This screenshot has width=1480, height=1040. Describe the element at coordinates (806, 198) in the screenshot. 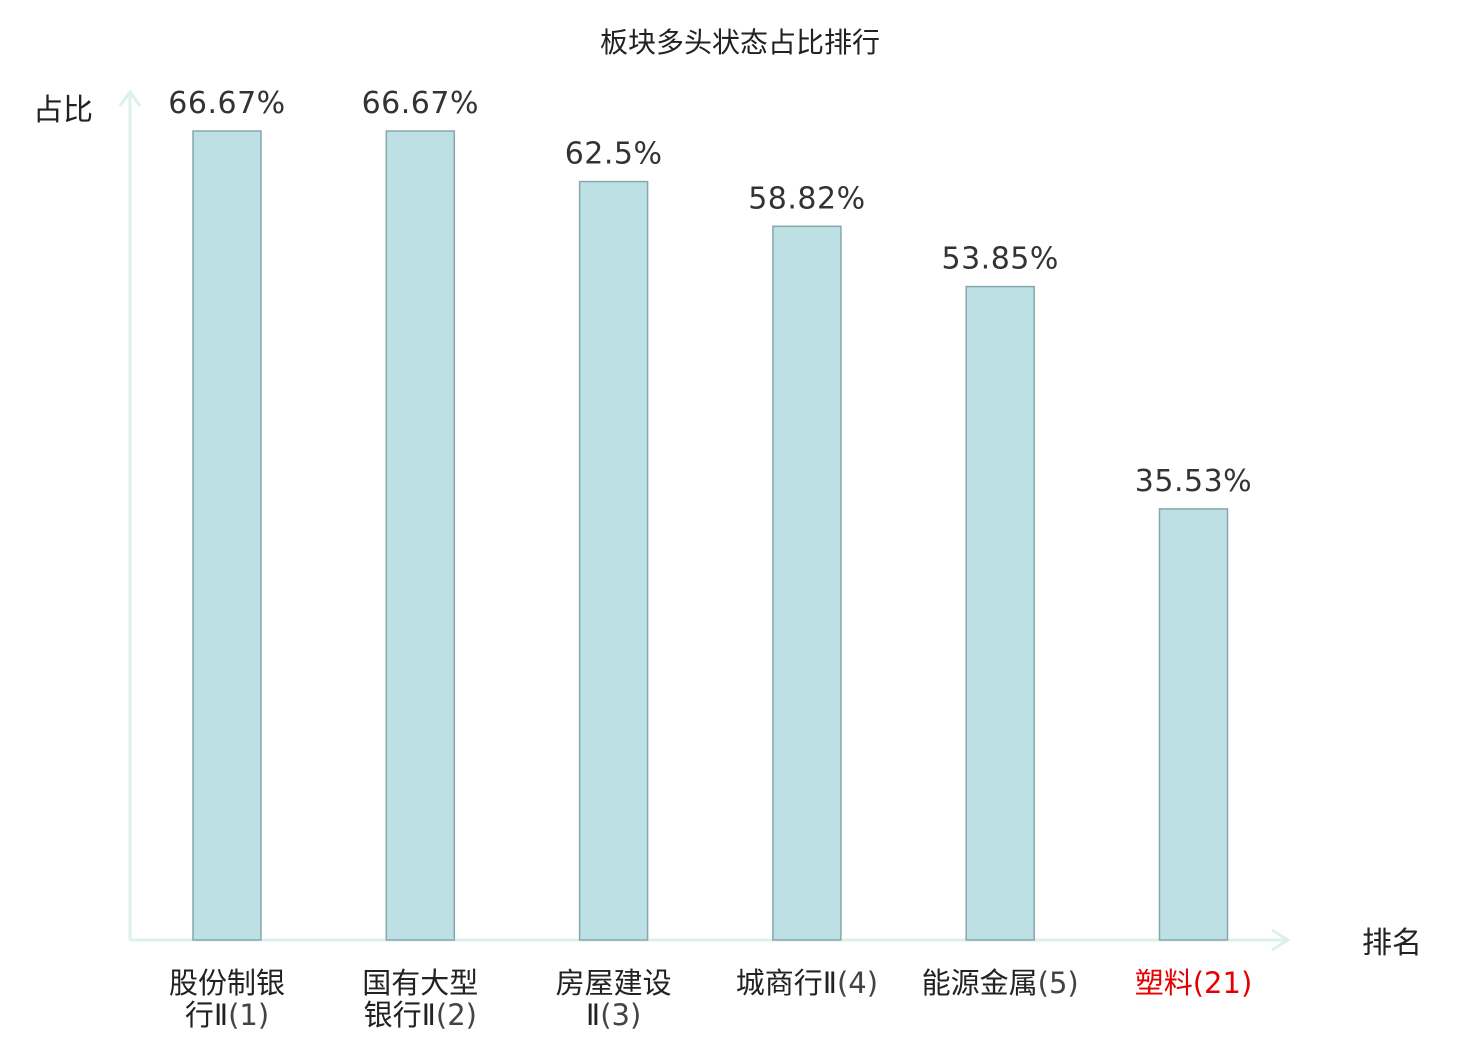

I see `value-label-4: 58.82%` at that location.